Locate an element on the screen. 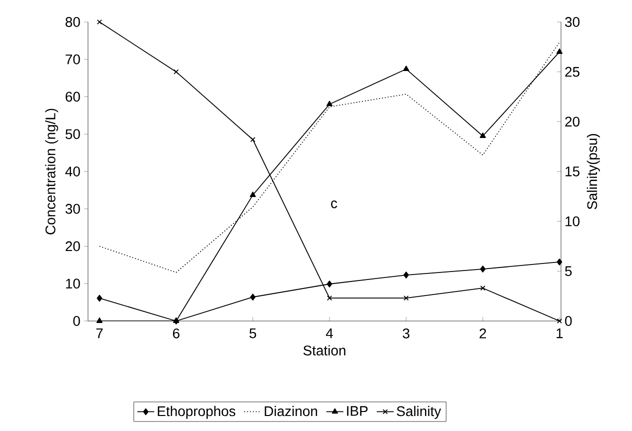 The height and width of the screenshot is (431, 632). legend-label: Ethoprophos is located at coordinates (197, 412).